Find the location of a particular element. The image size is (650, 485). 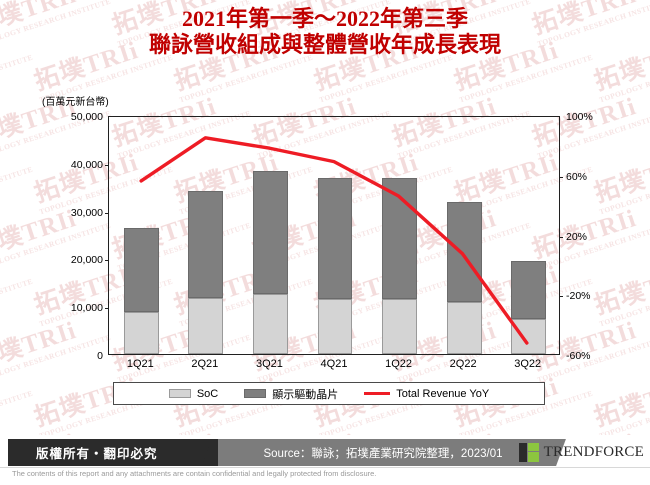

chart-title: 2021年第一季～2022年第三季 聯詠營收組成與整體營收年成長表現 is located at coordinates (325, 32).